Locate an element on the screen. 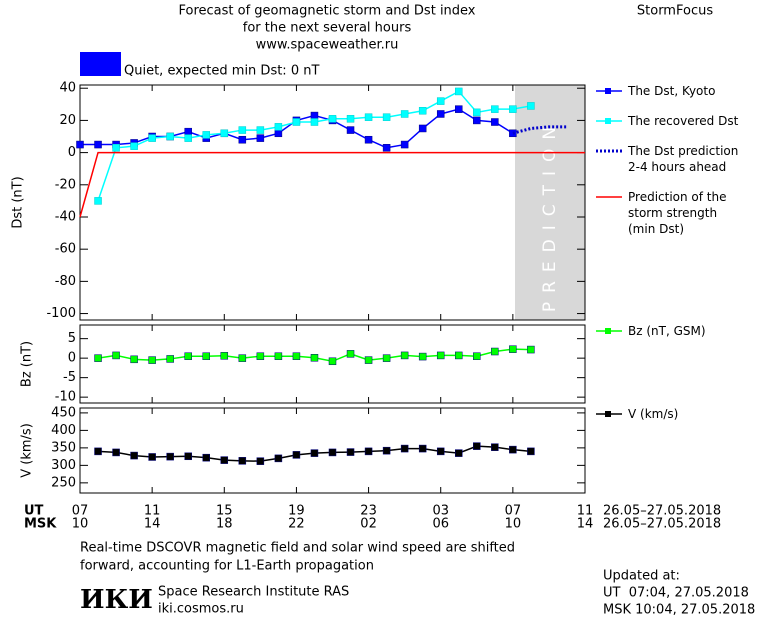 The height and width of the screenshot is (620, 760). updated-msk: MSK 10:04, 27.05.2018 is located at coordinates (679, 610).